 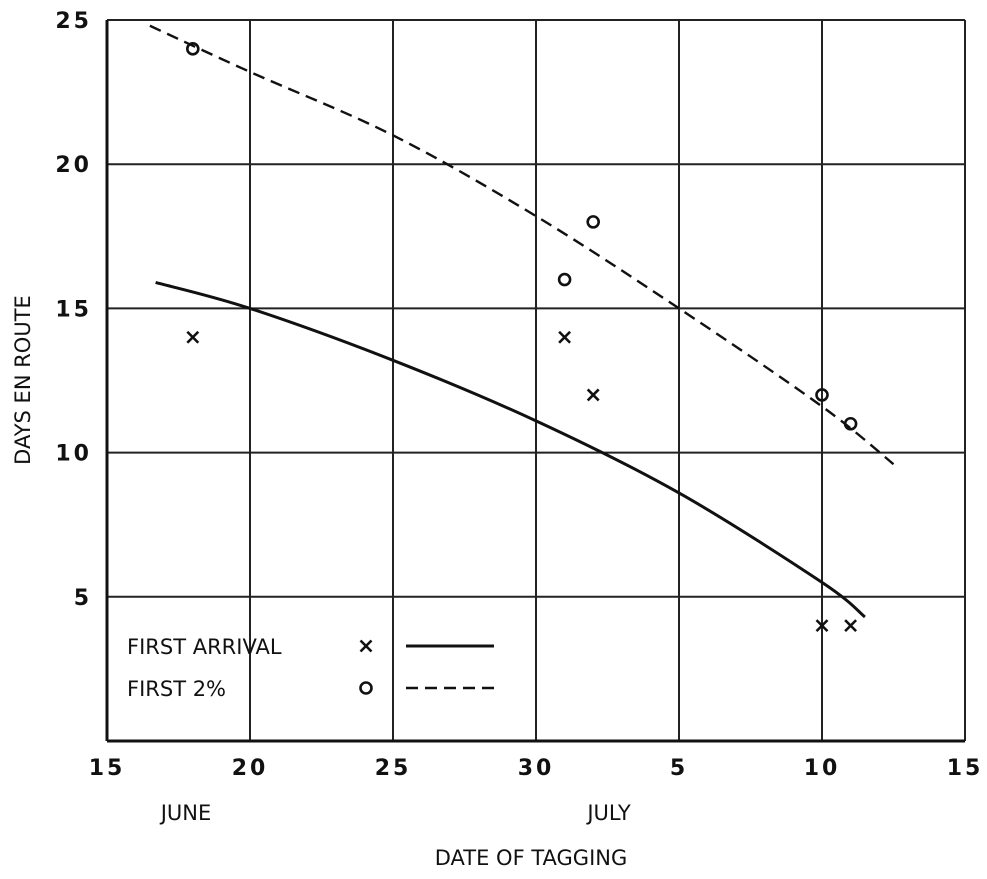 I want to click on y-tick-label: 10, so click(x=73, y=454).